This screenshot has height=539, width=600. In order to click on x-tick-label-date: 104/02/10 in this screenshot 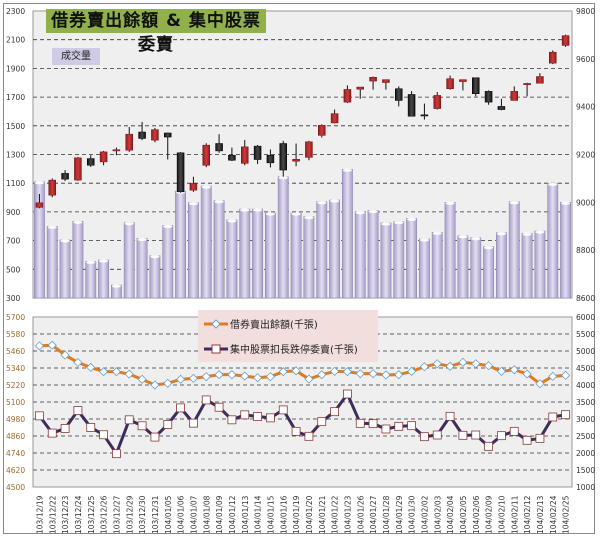, I will do `click(501, 514)`.